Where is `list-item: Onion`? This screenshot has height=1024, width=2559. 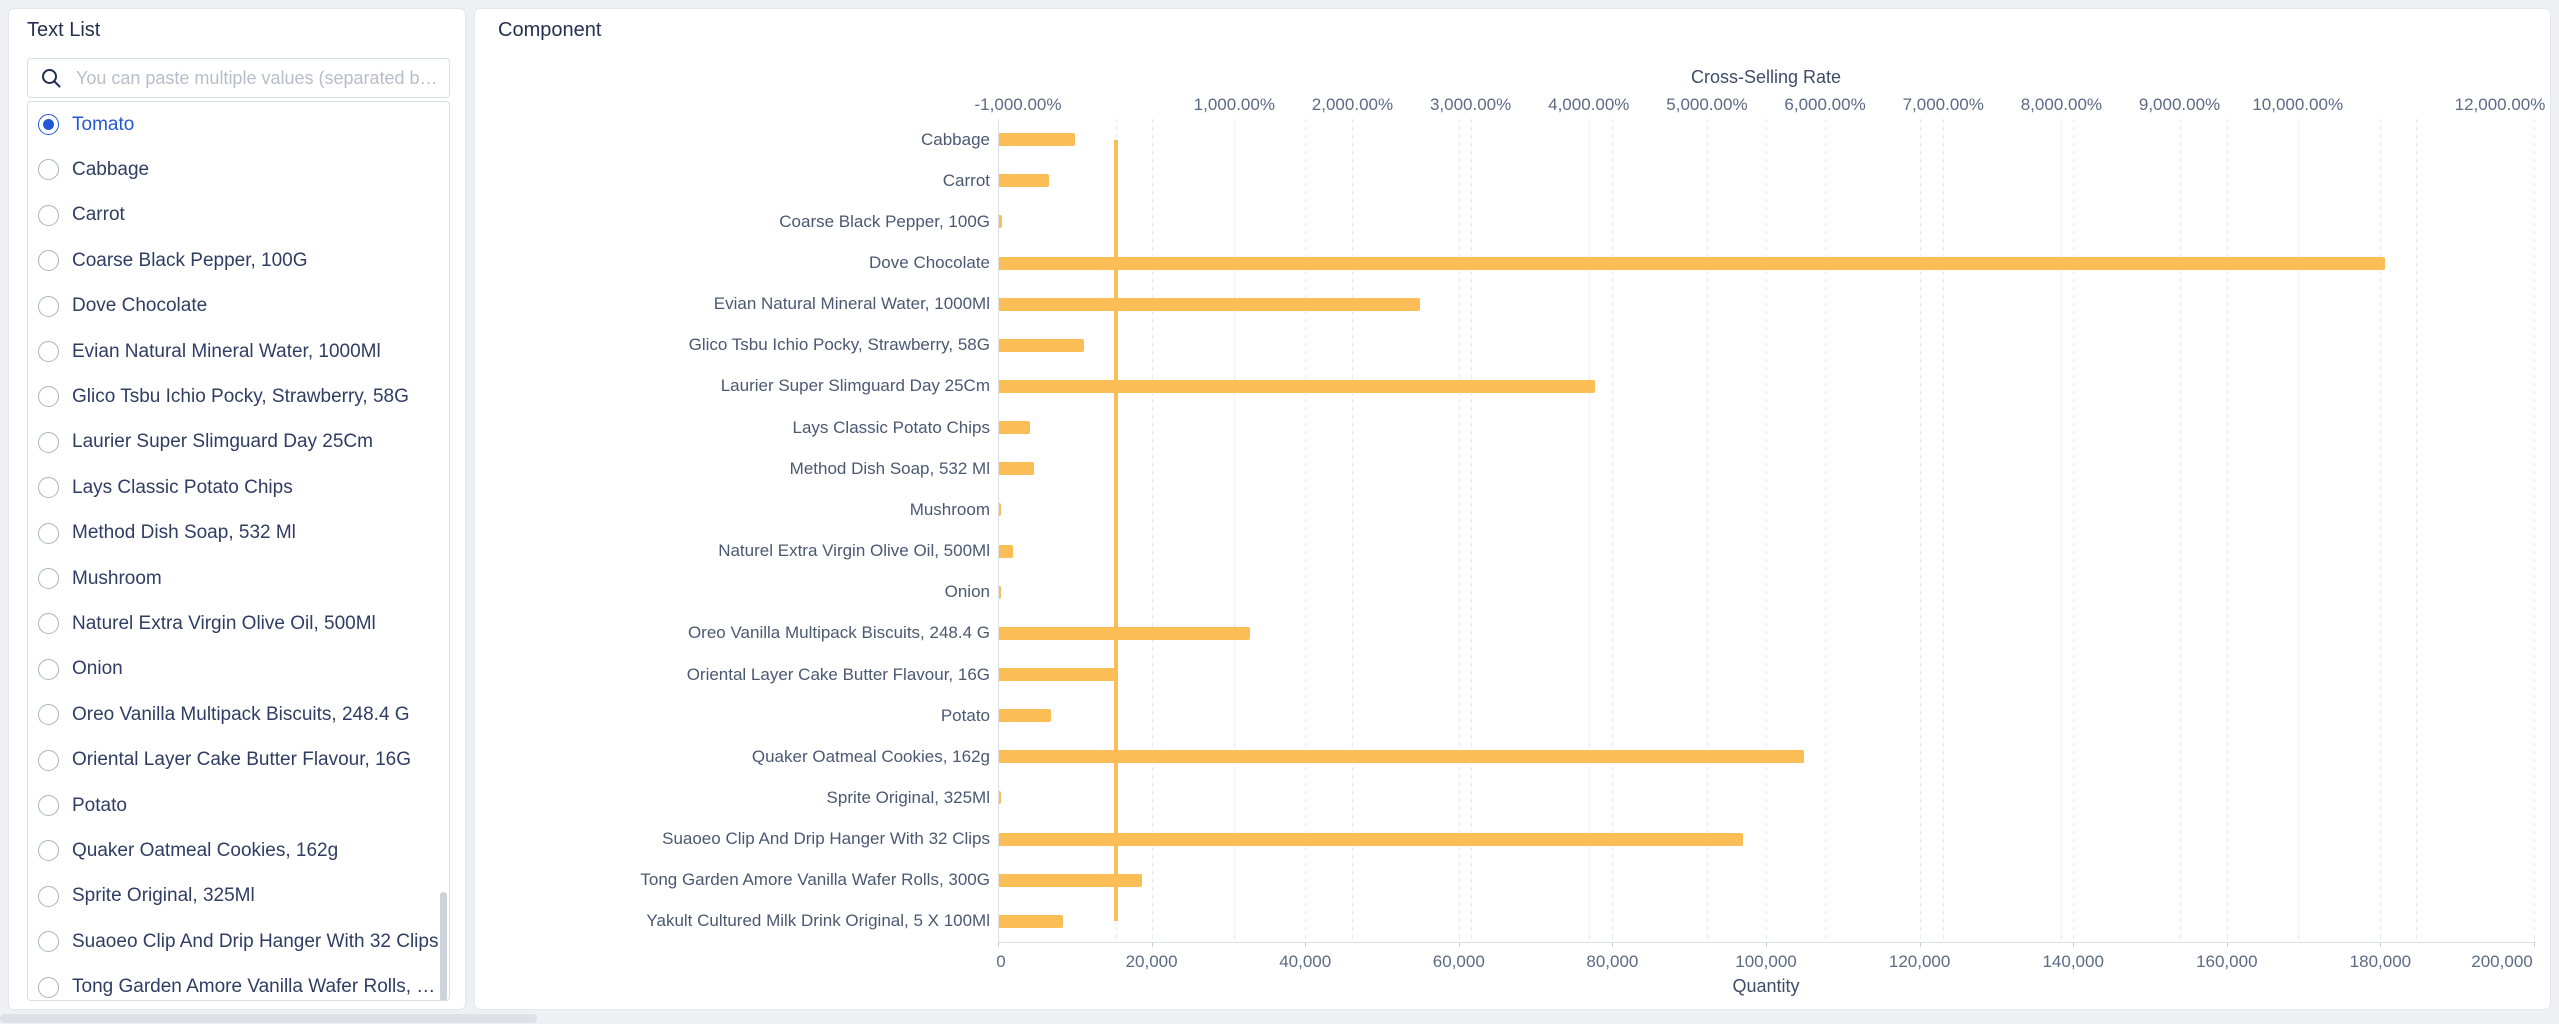 list-item: Onion is located at coordinates (238, 669).